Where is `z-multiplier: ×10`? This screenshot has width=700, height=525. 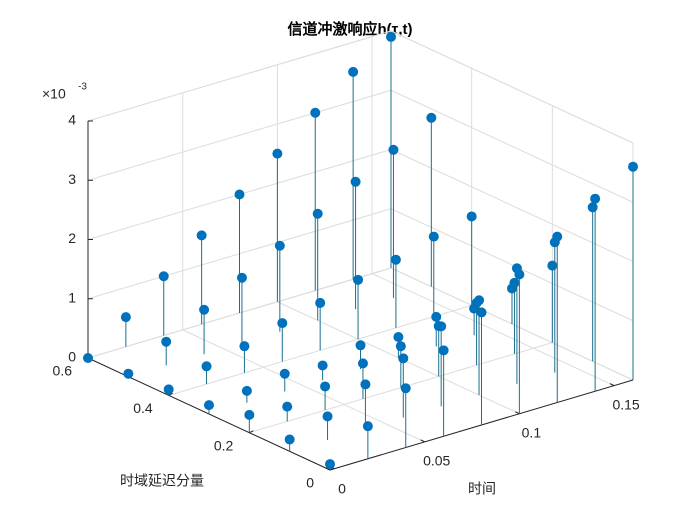 z-multiplier: ×10 is located at coordinates (54, 94).